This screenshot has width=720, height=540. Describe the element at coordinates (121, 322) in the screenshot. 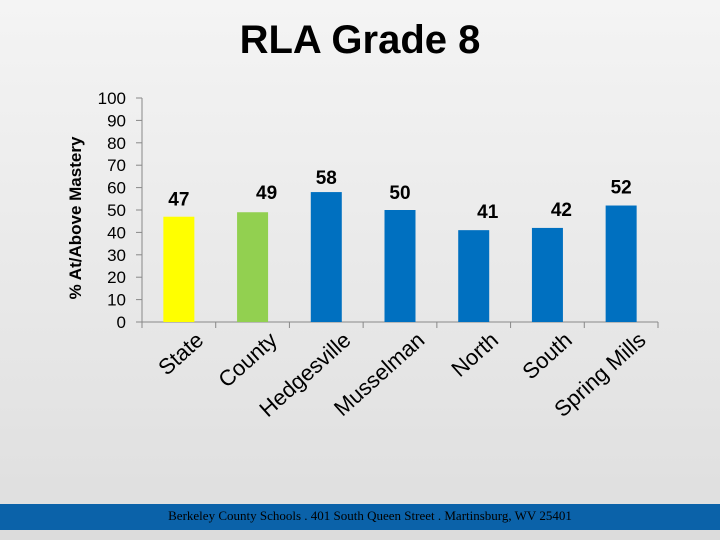

I see `y-tick-label: 0` at that location.